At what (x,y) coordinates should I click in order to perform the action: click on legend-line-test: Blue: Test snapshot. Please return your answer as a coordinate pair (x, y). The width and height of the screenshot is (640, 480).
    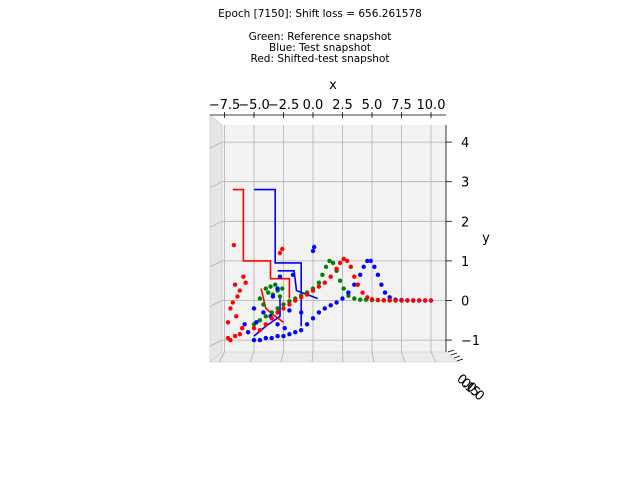
    Looking at the image, I should click on (320, 48).